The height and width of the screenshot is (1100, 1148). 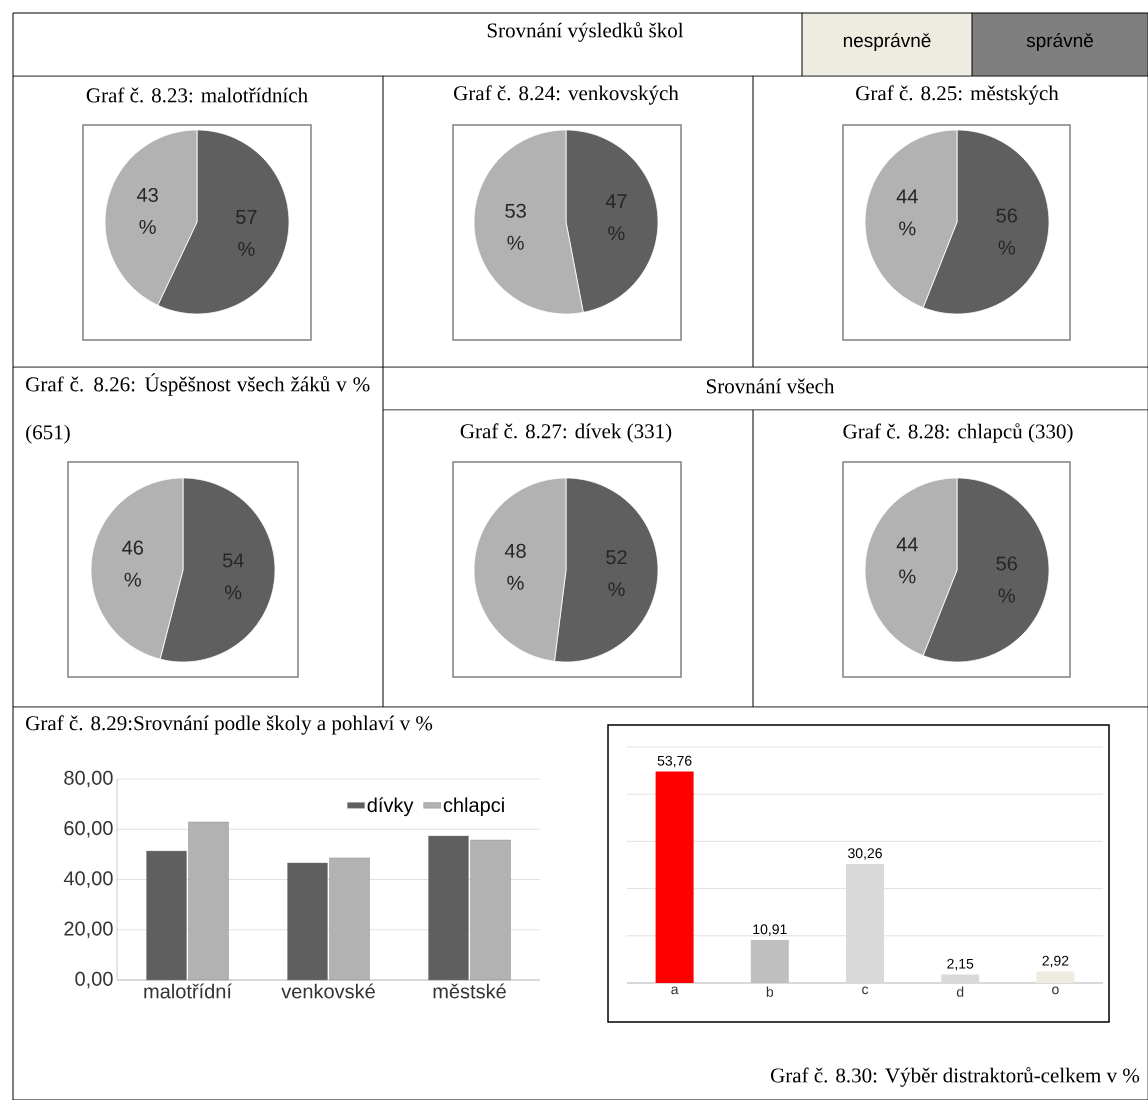 What do you see at coordinates (1055, 961) in the screenshot?
I see `data-label: 2,92` at bounding box center [1055, 961].